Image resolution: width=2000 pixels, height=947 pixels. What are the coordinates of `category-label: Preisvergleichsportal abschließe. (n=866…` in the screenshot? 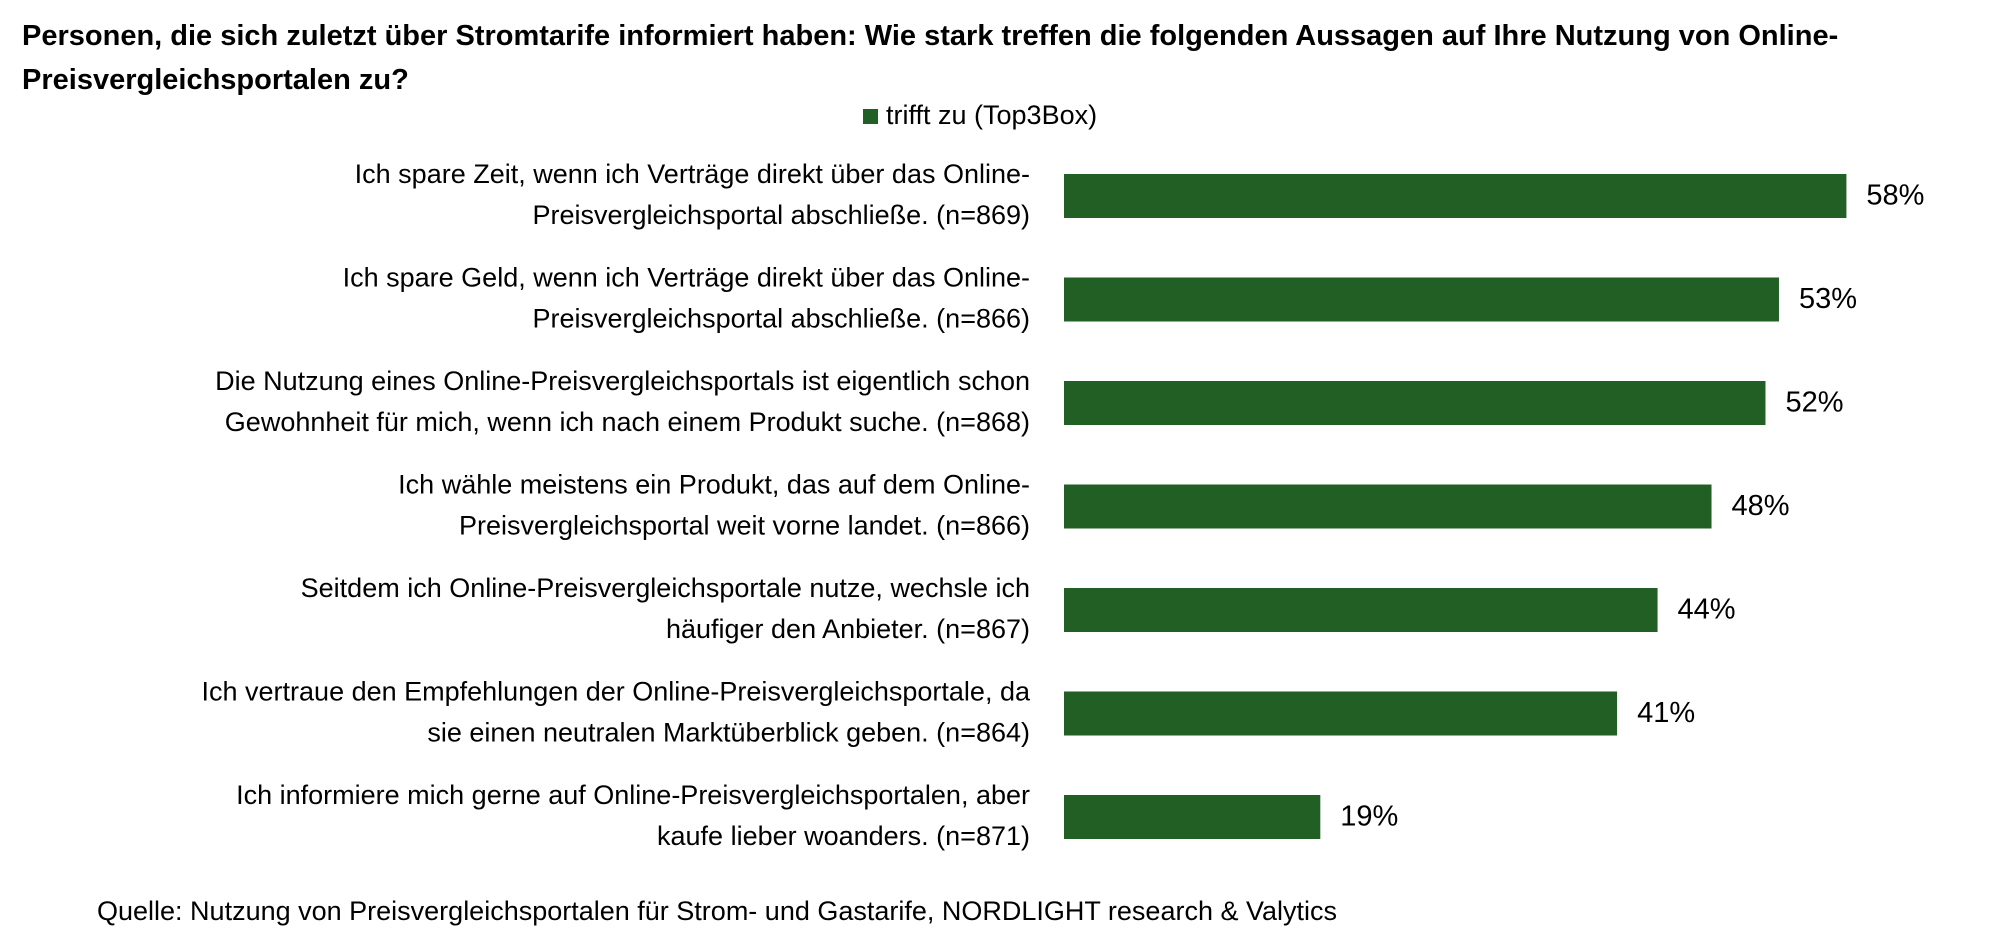 It's located at (782, 319).